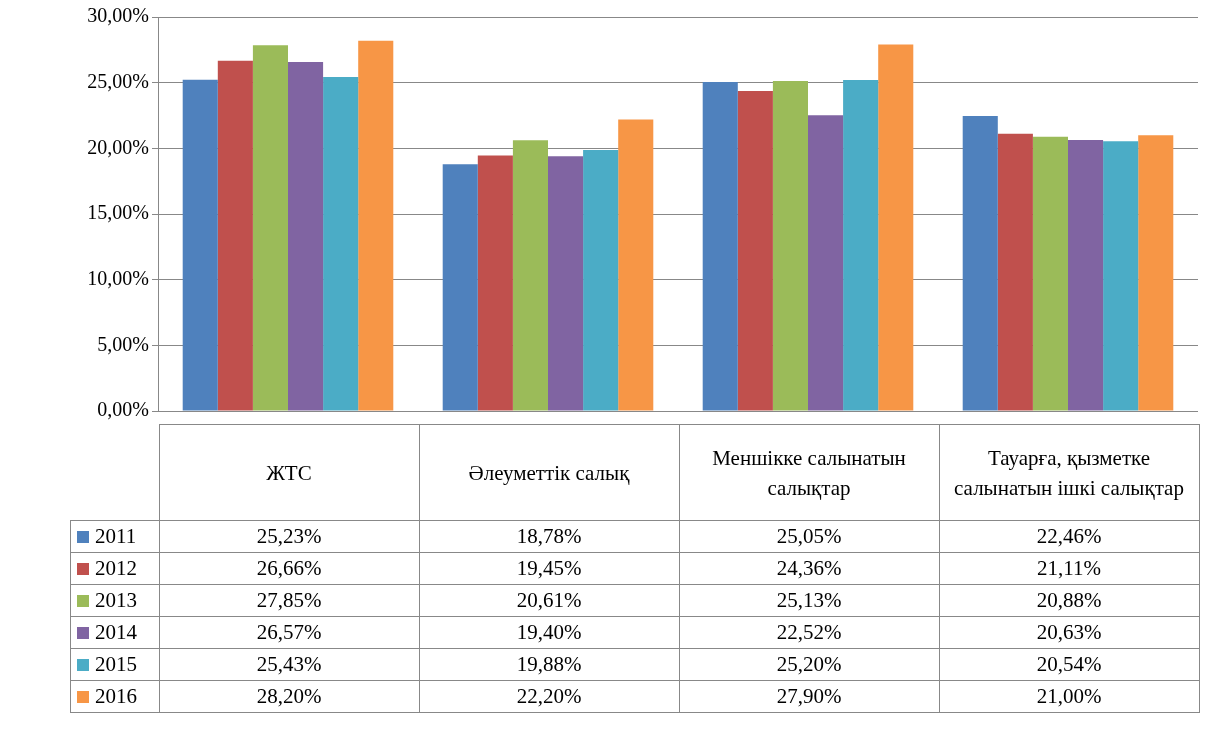 This screenshot has height=742, width=1216. What do you see at coordinates (289, 664) in the screenshot?
I see `data-label: 25,43%` at bounding box center [289, 664].